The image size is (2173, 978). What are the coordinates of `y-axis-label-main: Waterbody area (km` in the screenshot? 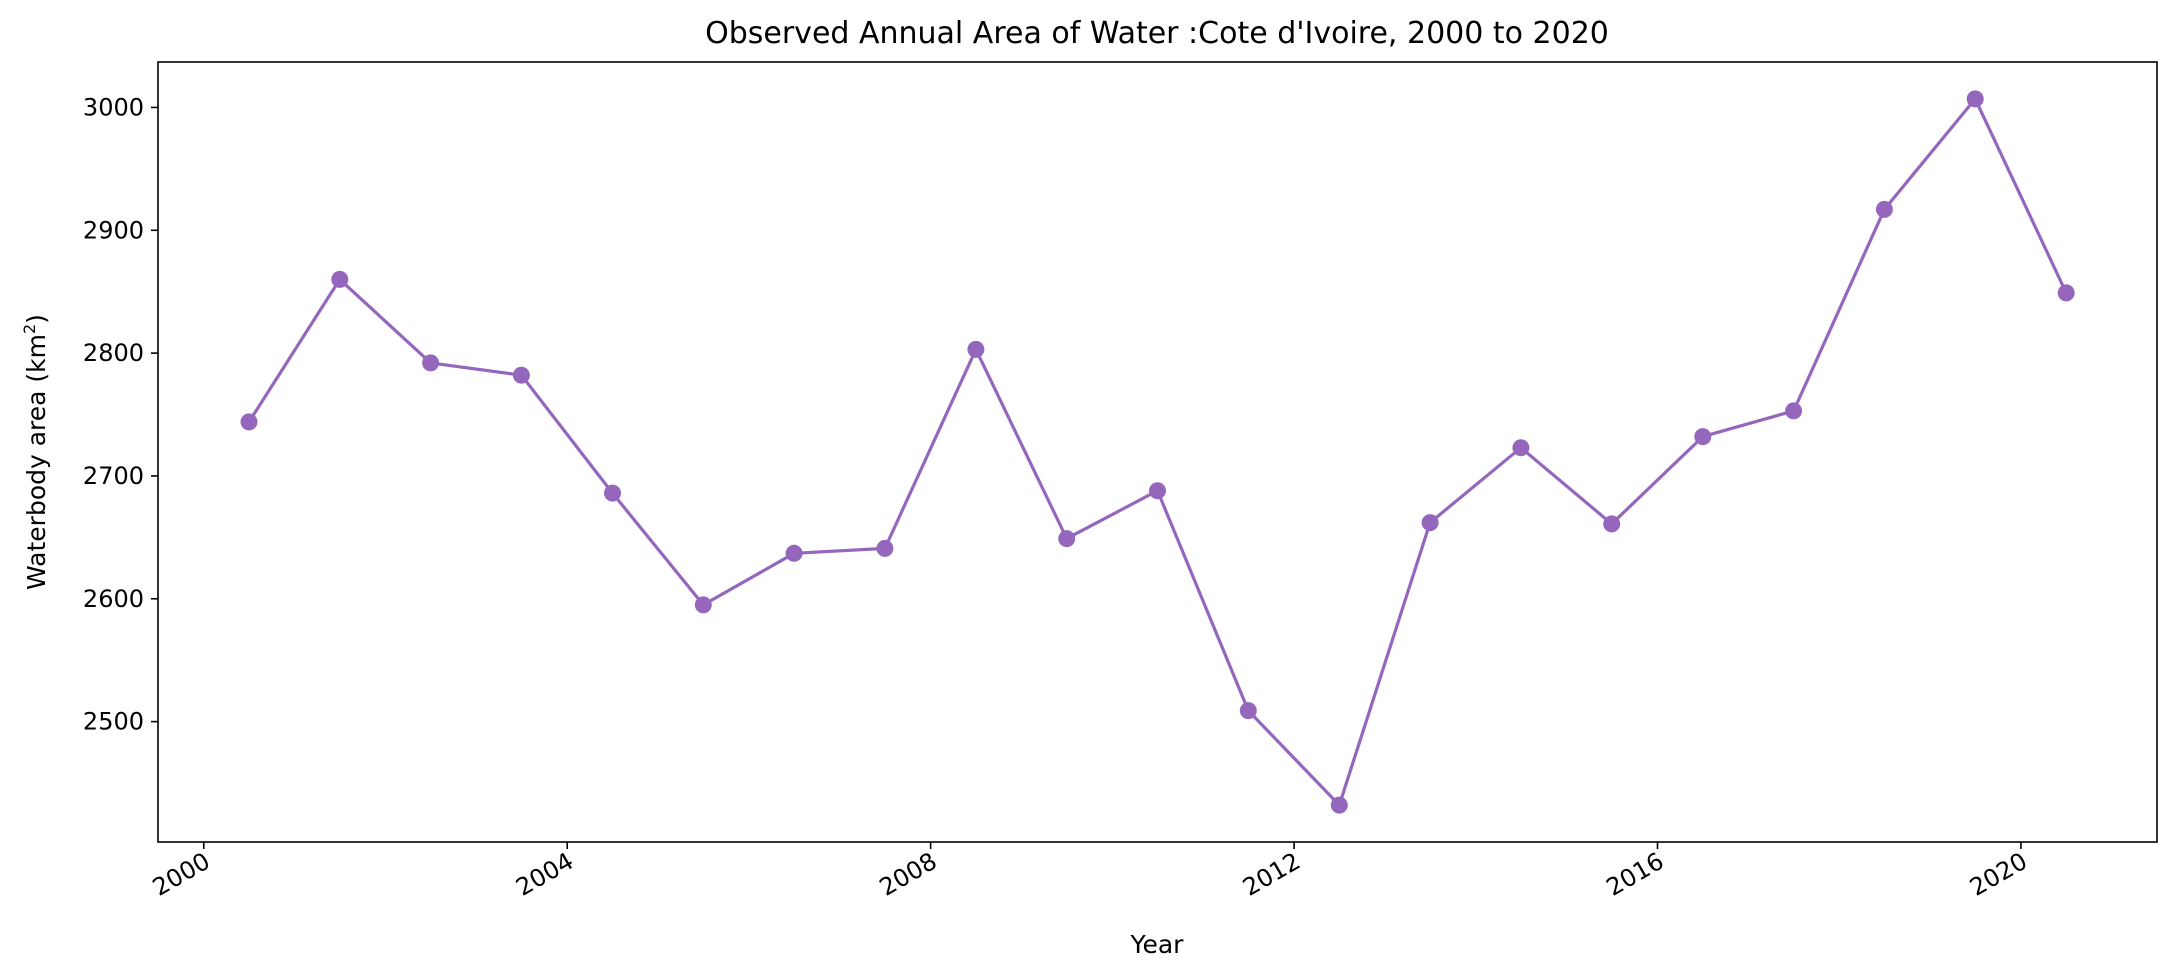 It's located at (36, 462).